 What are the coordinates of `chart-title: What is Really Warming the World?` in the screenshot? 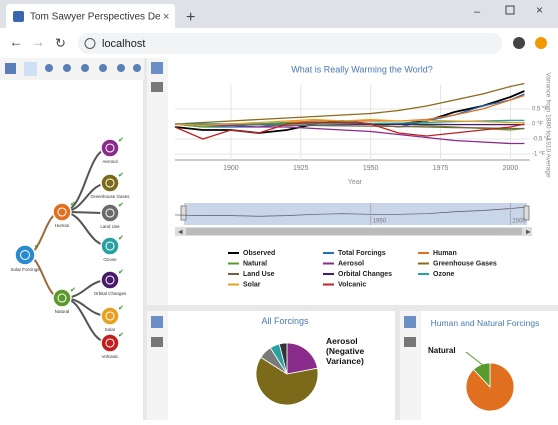 It's located at (362, 69).